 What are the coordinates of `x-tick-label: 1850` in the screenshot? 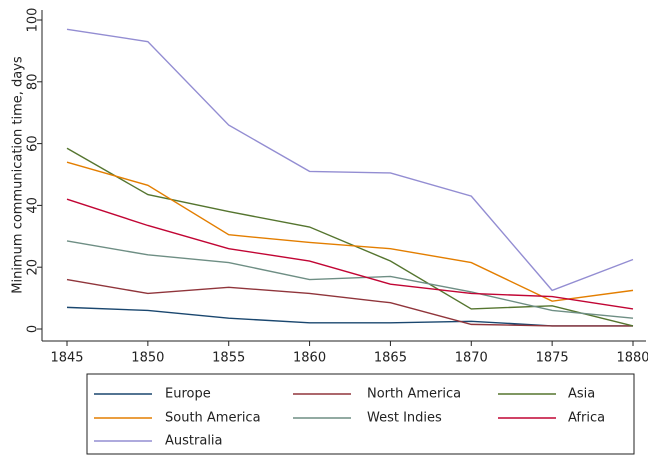 It's located at (147, 358).